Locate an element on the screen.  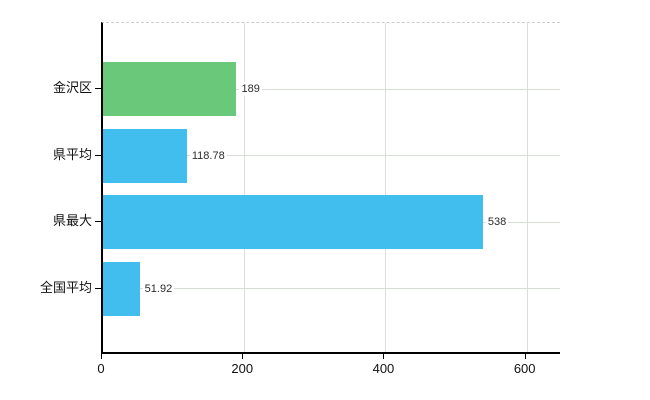
value-label: 51.92 is located at coordinates (158, 288).